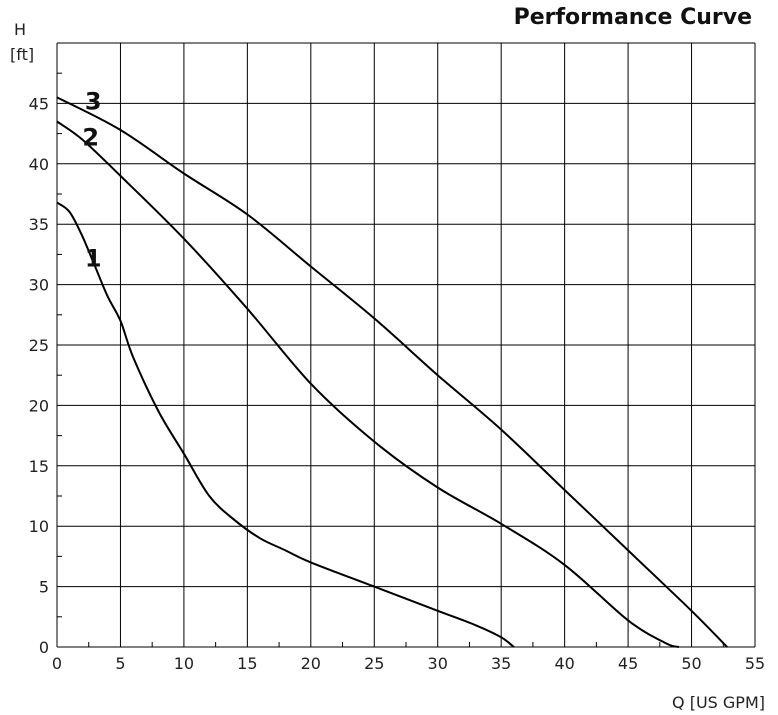  Describe the element at coordinates (39, 526) in the screenshot. I see `y-tick-label-2: 10` at that location.